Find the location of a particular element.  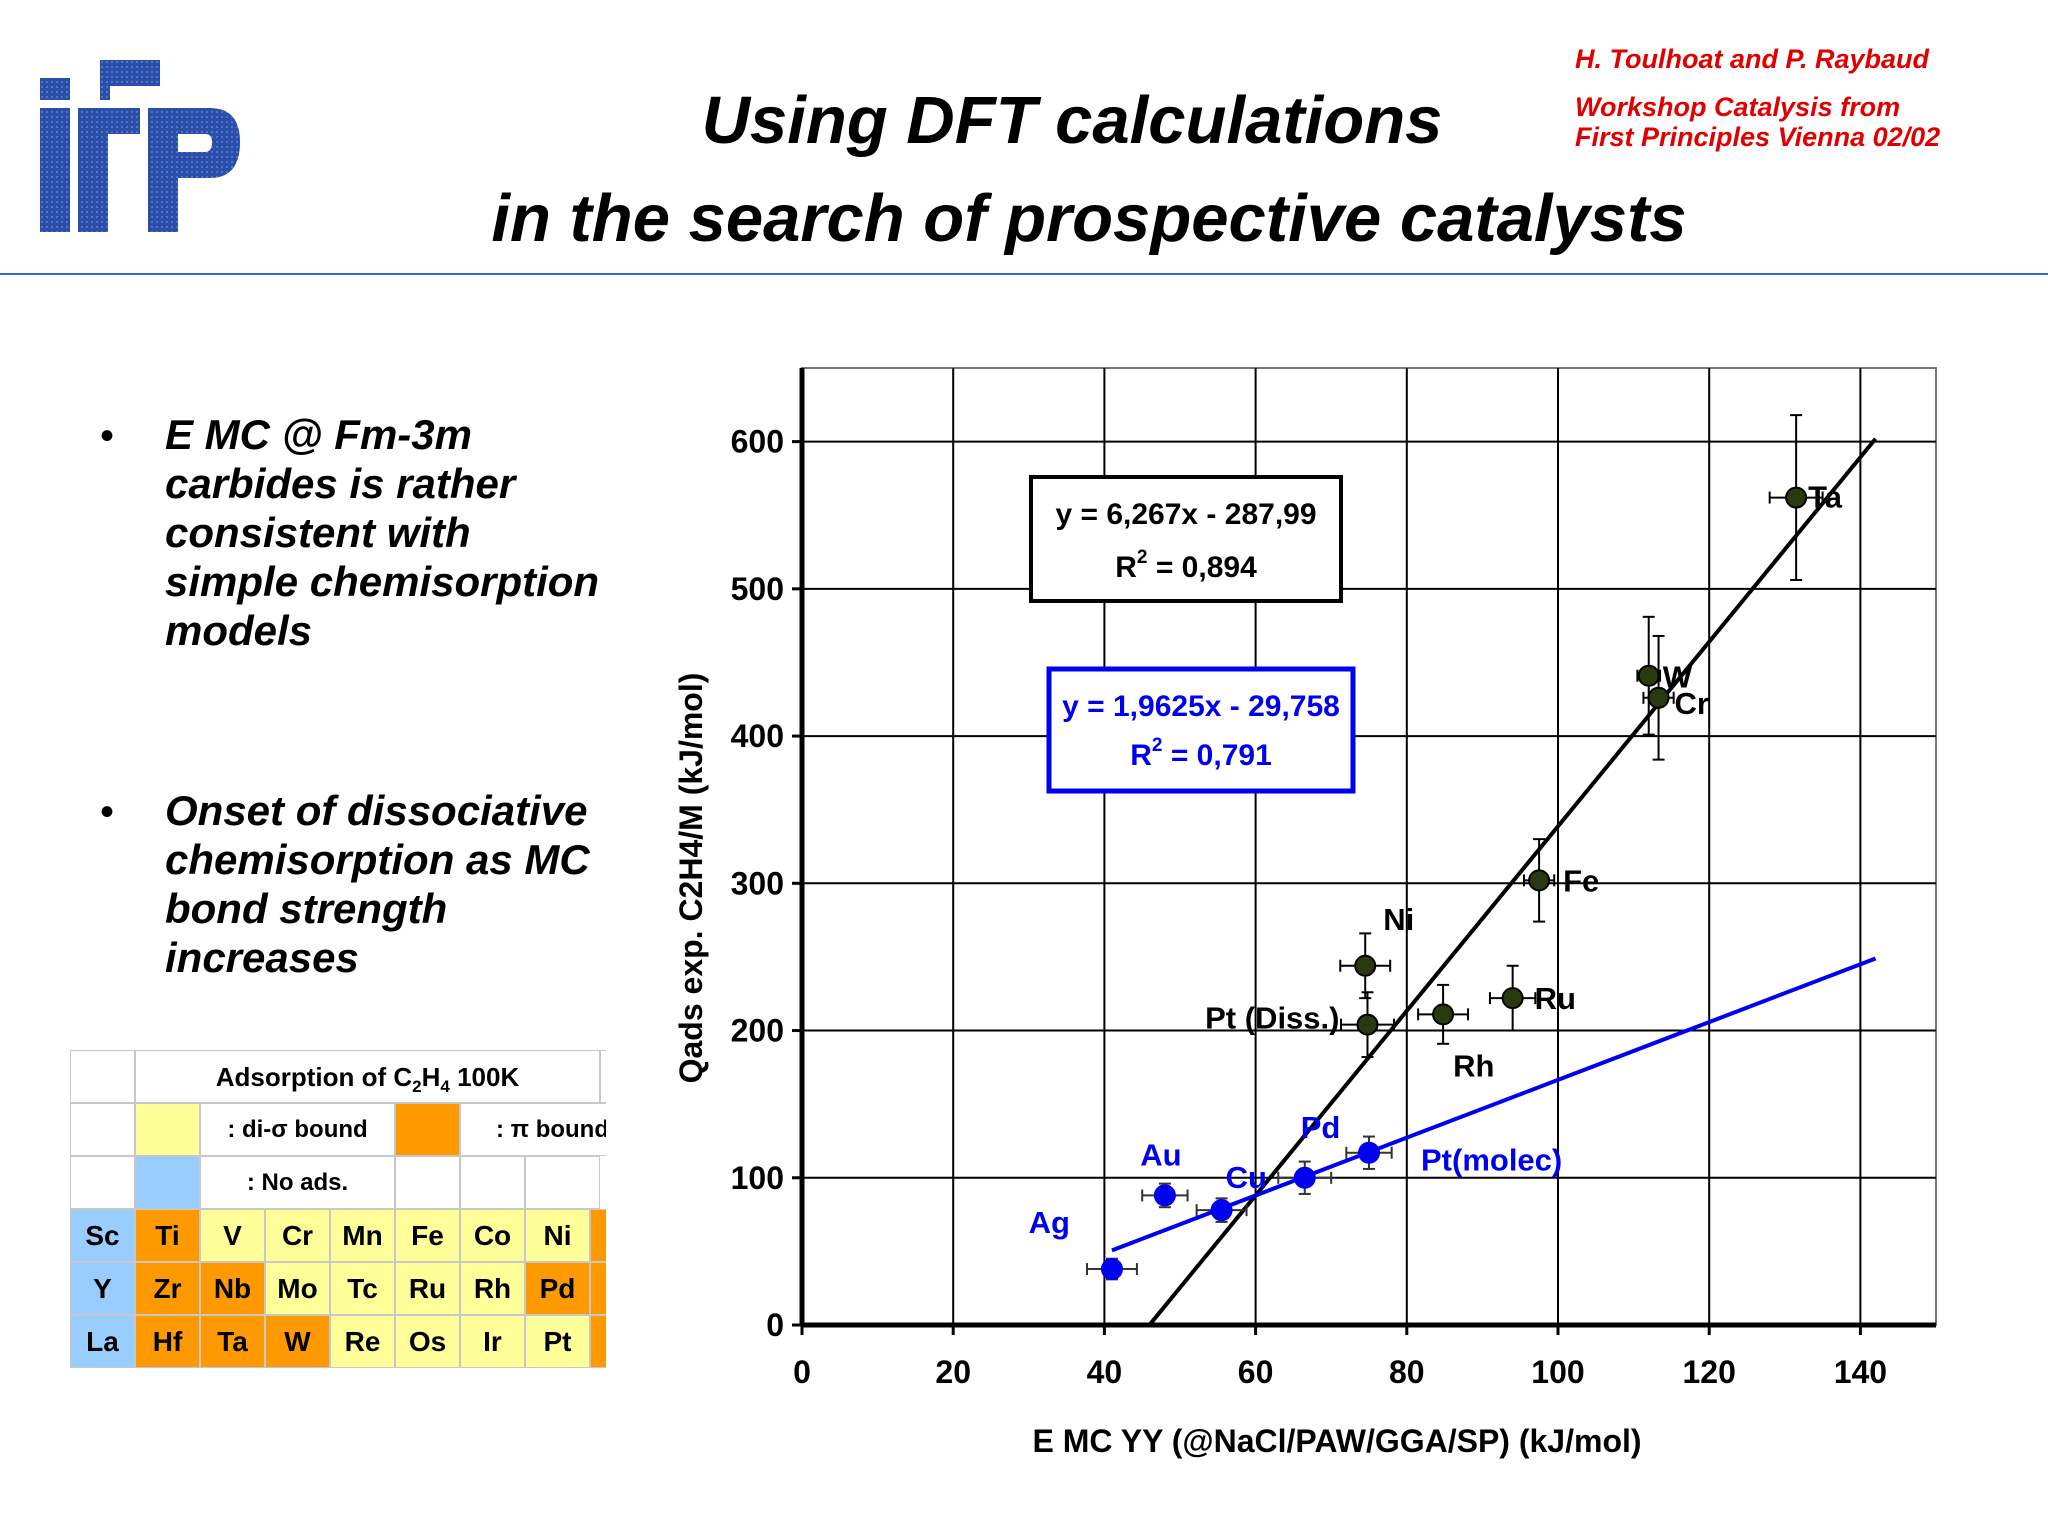

header-divider is located at coordinates (1024, 274).